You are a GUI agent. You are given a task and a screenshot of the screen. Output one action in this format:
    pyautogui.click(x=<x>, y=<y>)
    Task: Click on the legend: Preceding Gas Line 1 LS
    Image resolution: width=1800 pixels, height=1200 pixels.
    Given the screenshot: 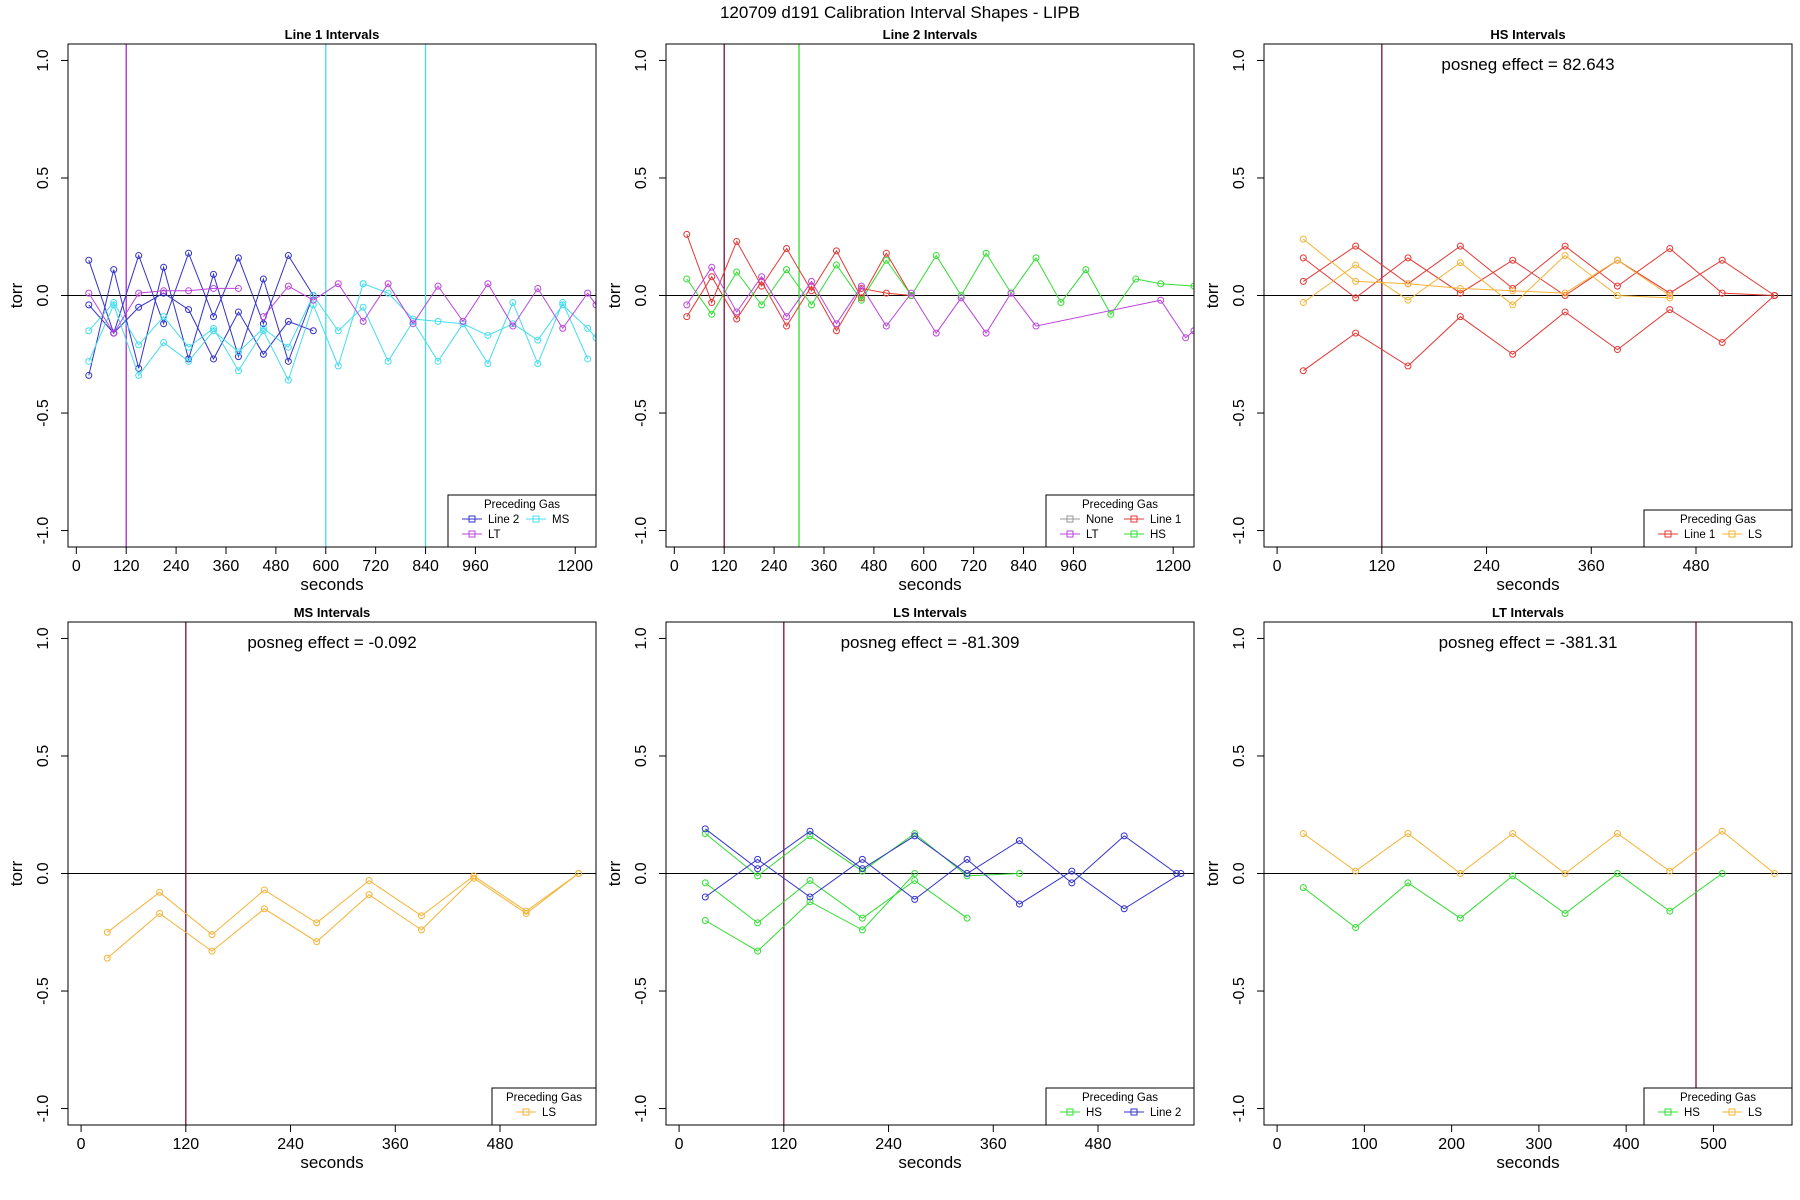 What is the action you would take?
    pyautogui.click(x=1718, y=528)
    